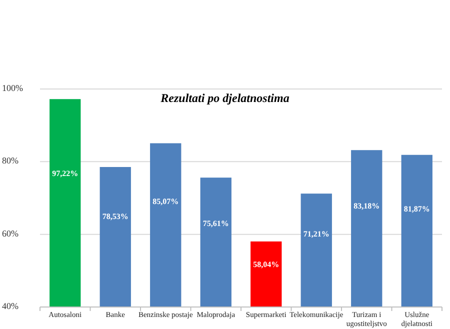 Image resolution: width=450 pixels, height=329 pixels. I want to click on y-tick-label: 40%, so click(10, 306).